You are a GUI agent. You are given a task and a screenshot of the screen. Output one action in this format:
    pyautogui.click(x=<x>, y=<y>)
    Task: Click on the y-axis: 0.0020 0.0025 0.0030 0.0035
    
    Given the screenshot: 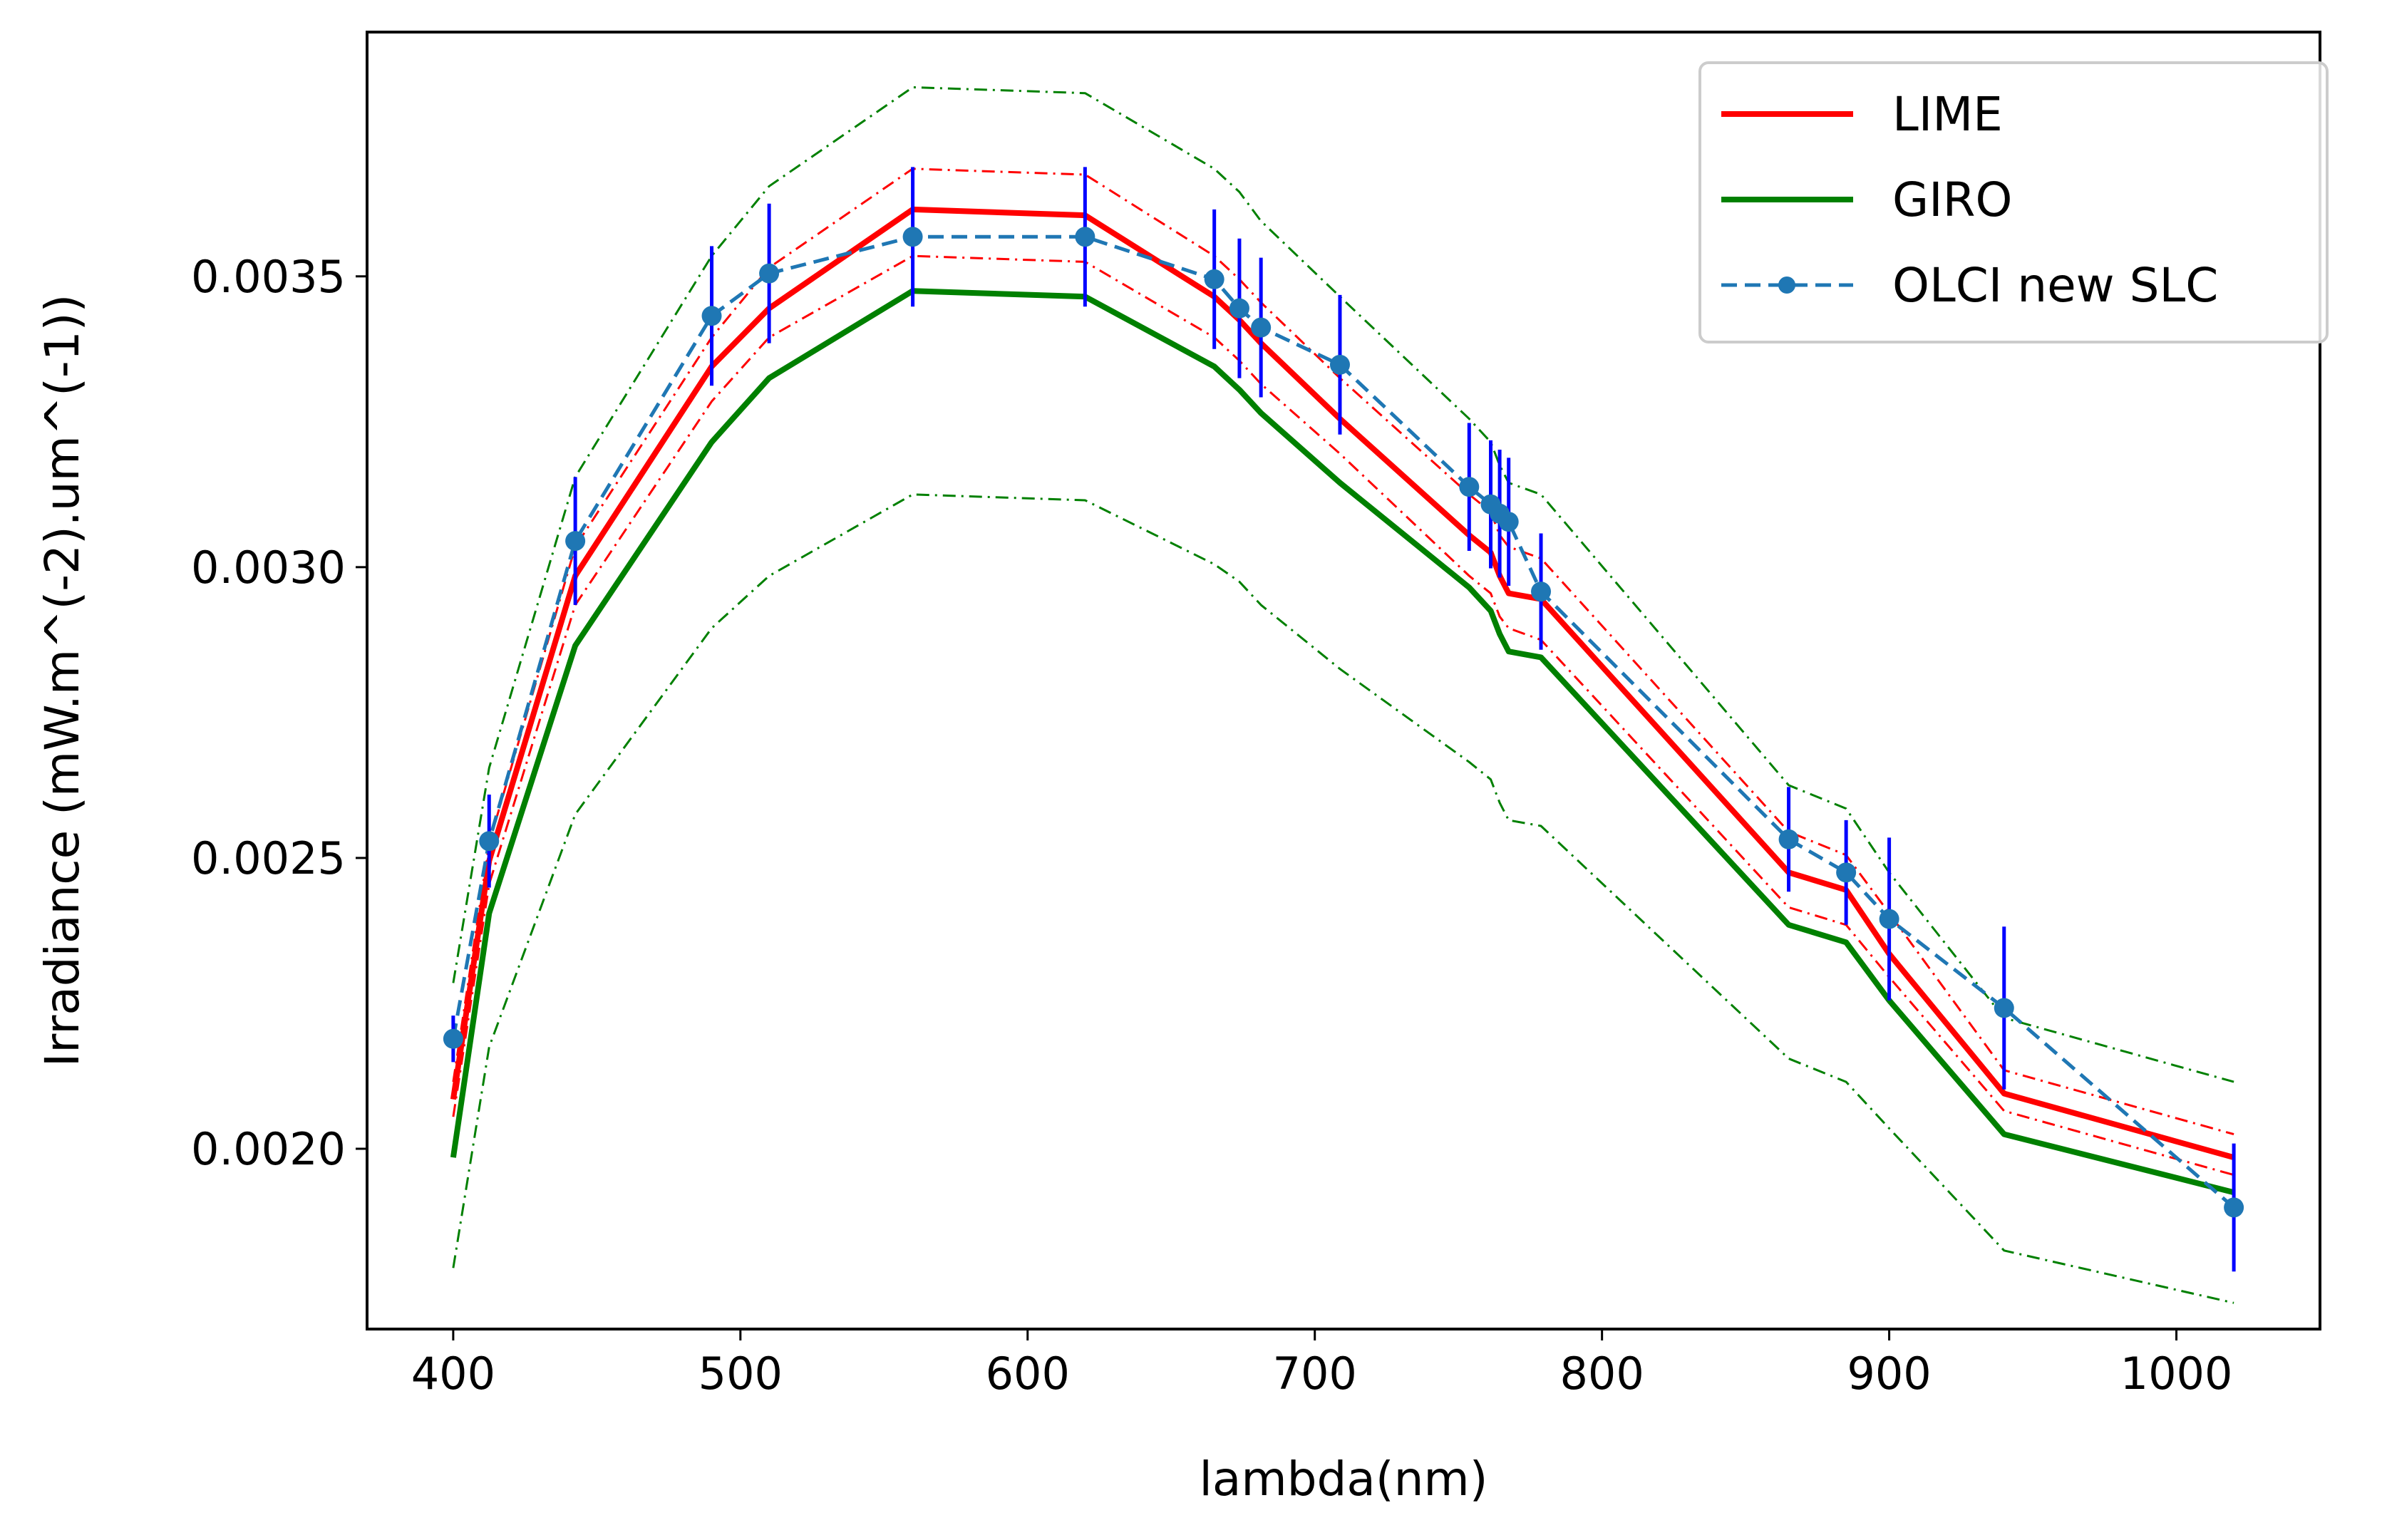 What is the action you would take?
    pyautogui.click(x=279, y=713)
    